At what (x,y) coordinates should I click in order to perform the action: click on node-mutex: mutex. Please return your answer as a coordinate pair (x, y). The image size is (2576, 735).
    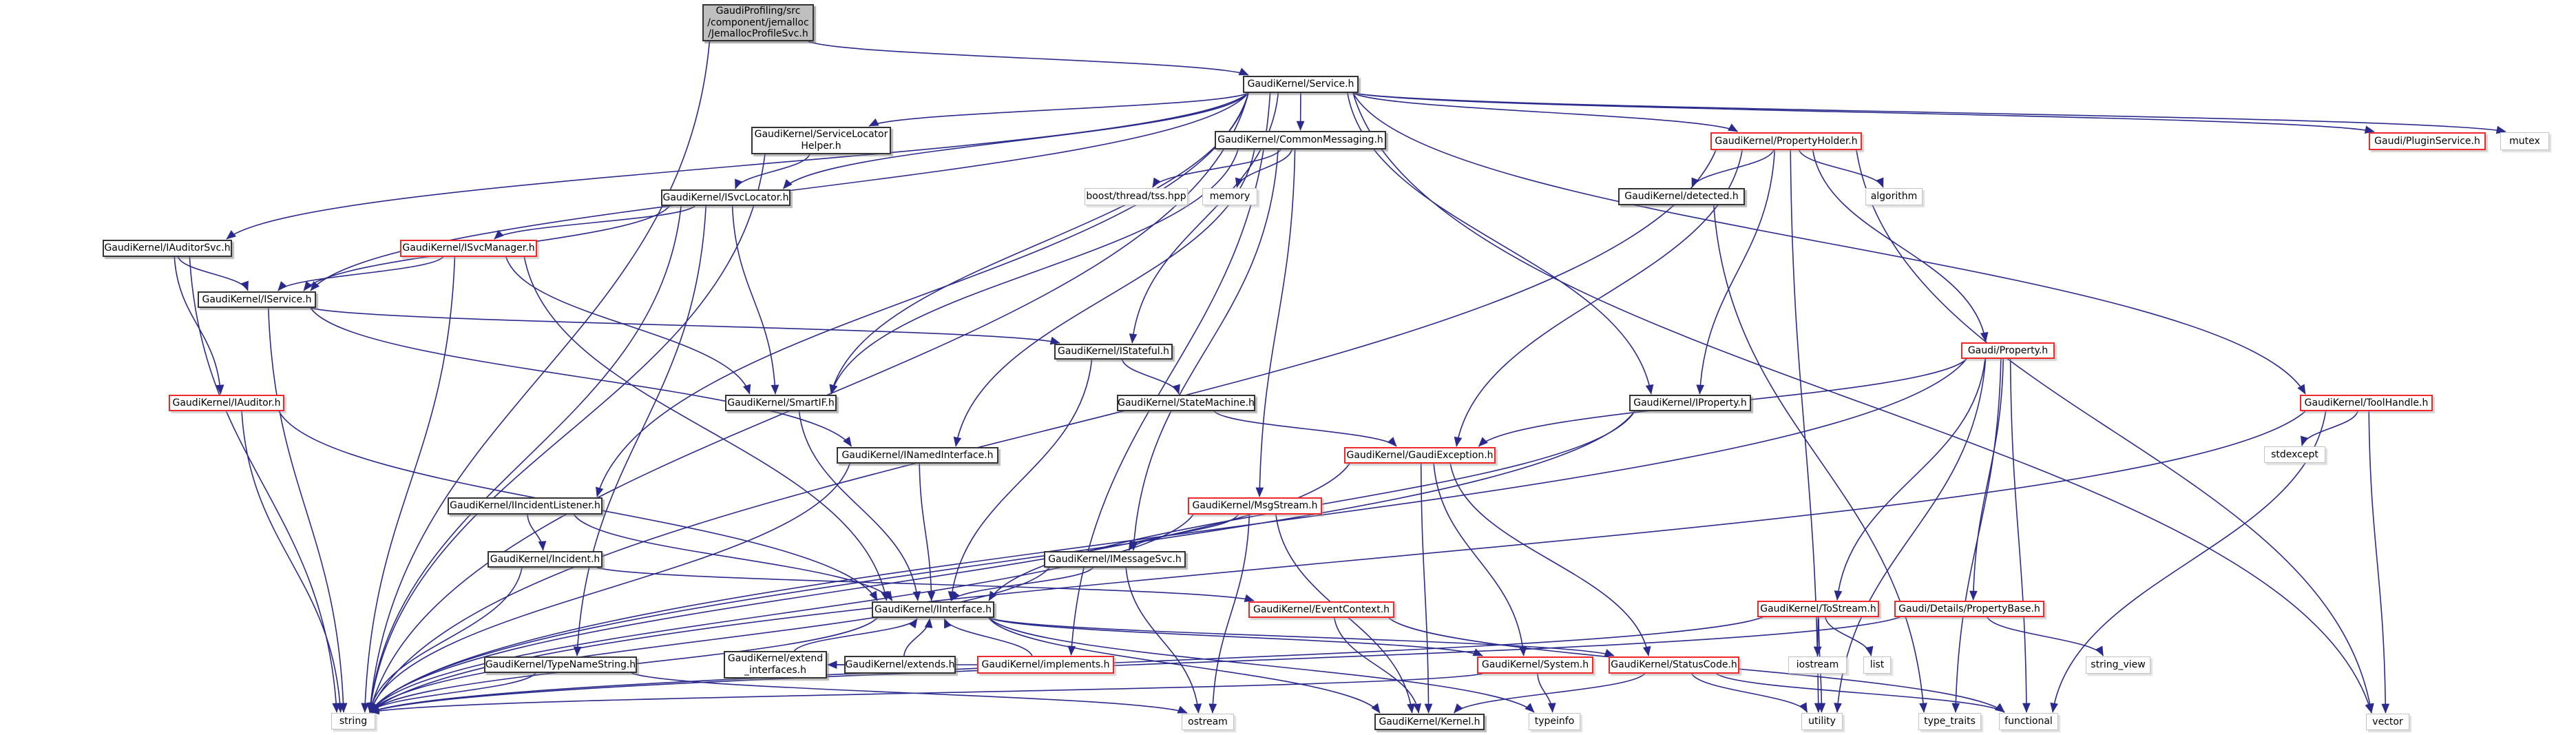
    Looking at the image, I should click on (2524, 141).